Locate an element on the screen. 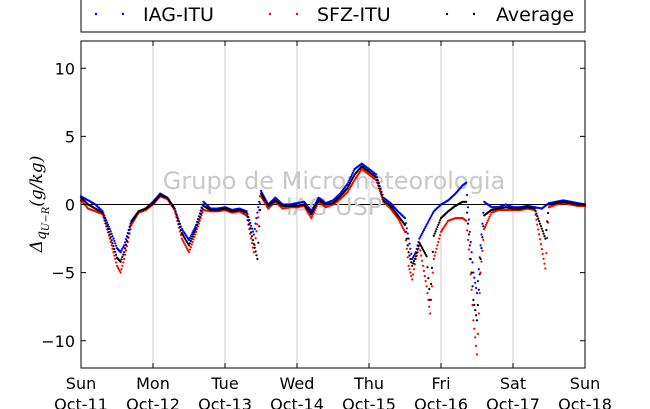 The width and height of the screenshot is (650, 409). legend-item-sfz-itu: SFZ-ITU is located at coordinates (329, 15).